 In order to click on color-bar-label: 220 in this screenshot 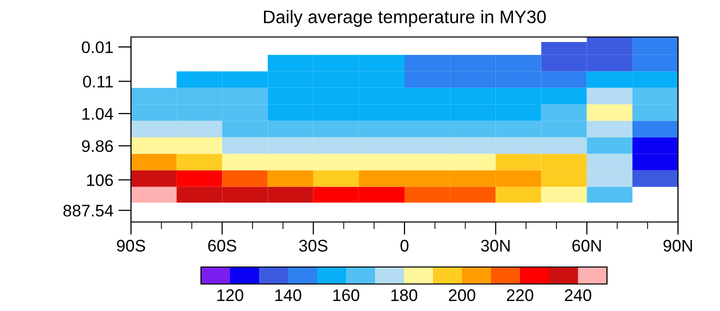, I will do `click(520, 295)`.